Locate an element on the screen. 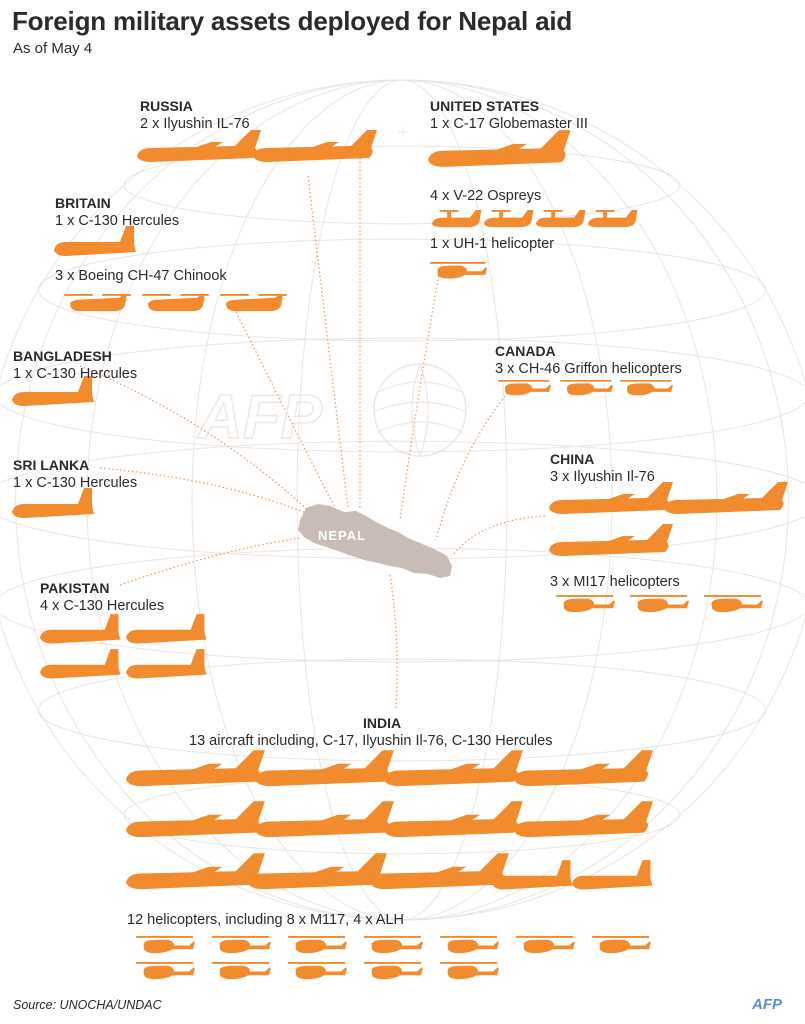  asset-russia-1: 2 x Ilyushin IL-76 is located at coordinates (195, 124).